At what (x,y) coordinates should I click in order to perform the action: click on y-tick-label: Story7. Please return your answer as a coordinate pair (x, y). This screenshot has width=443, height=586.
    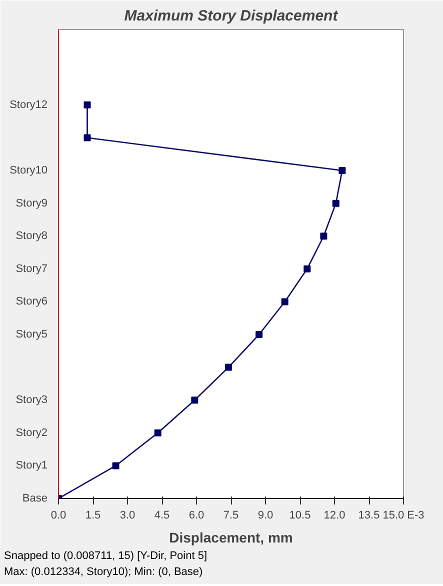
    Looking at the image, I should click on (32, 268).